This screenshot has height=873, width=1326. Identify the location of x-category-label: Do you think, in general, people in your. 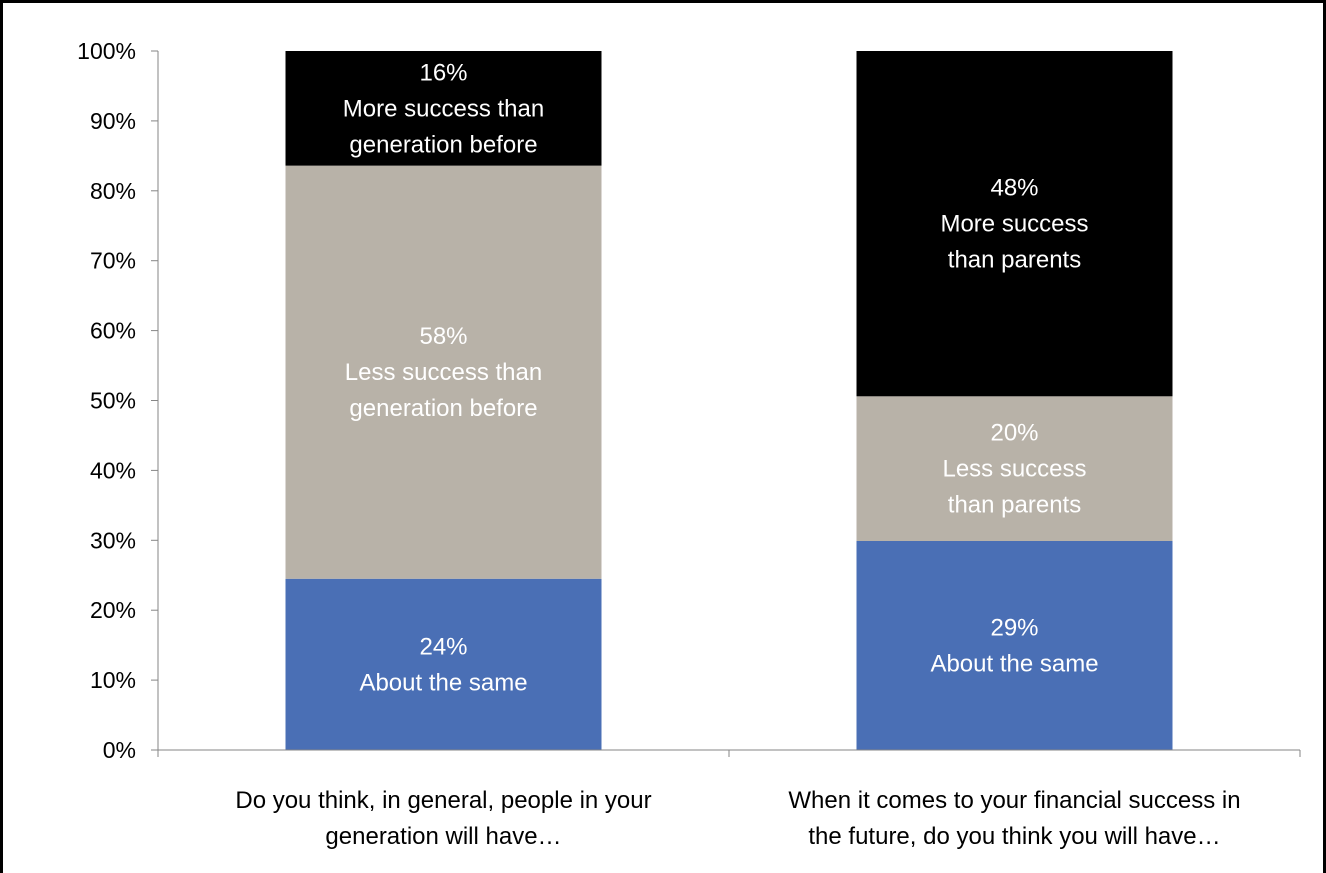
(443, 800).